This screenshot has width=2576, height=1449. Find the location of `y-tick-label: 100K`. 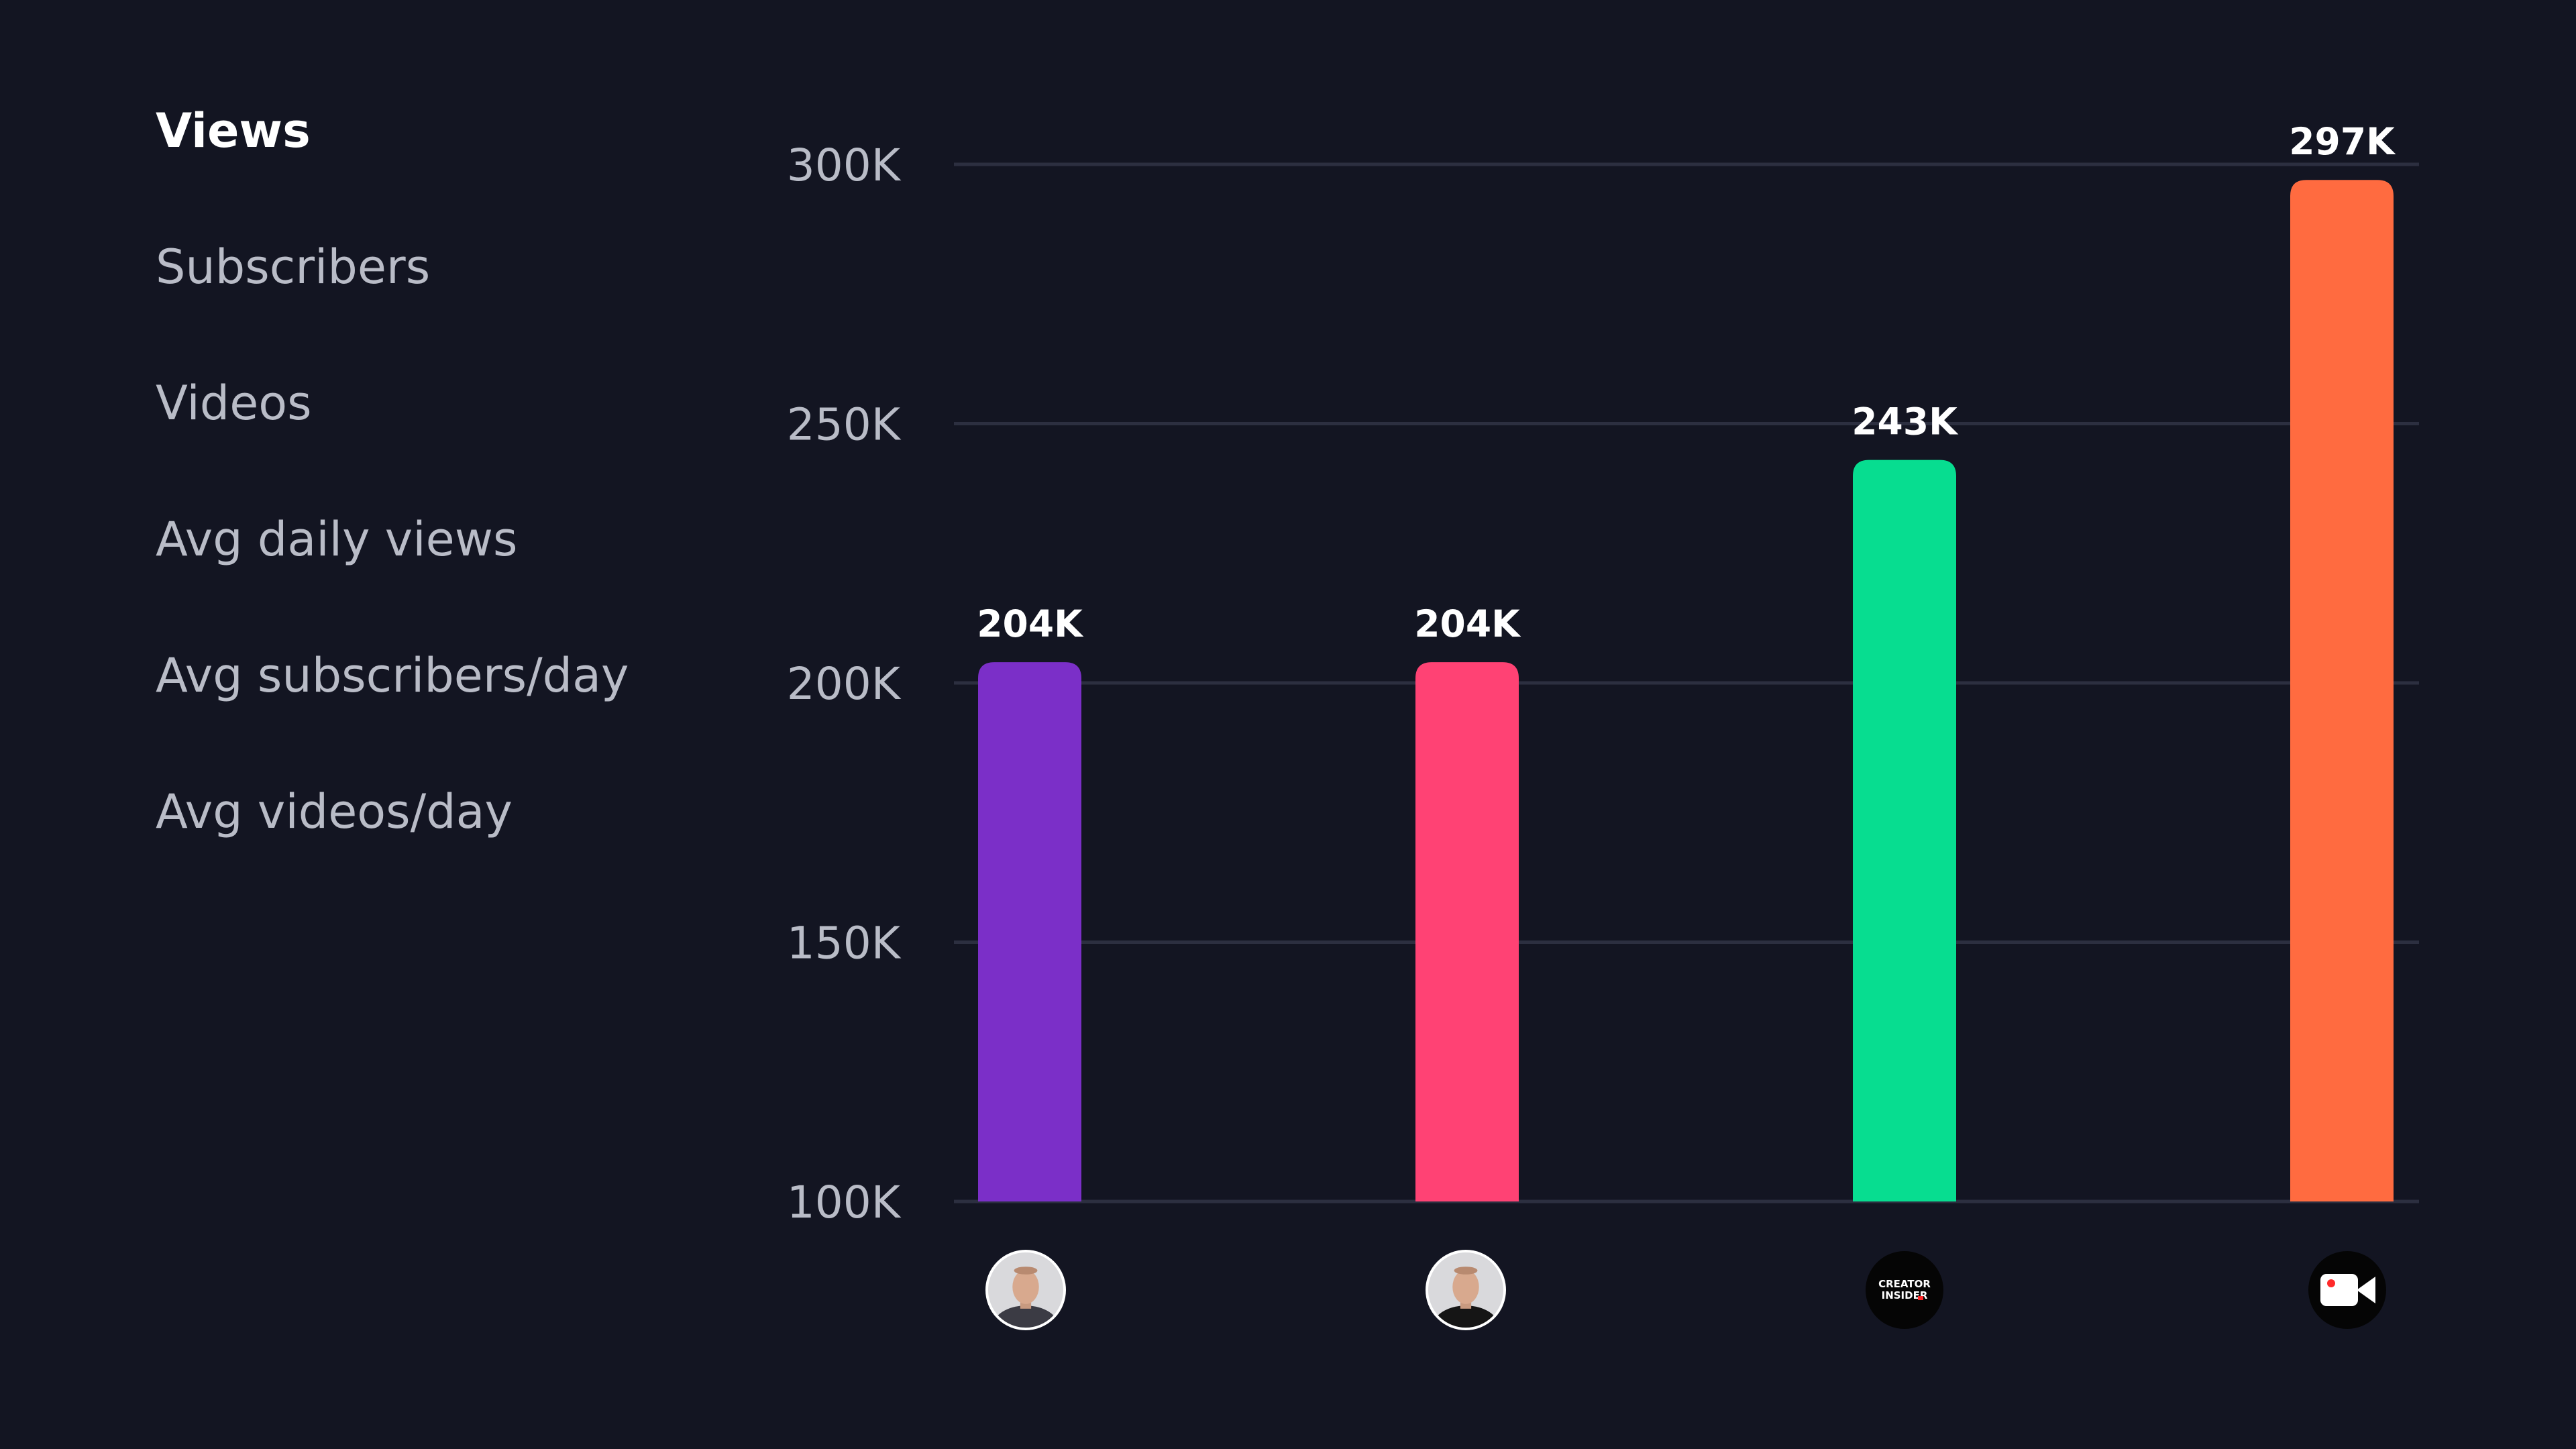

y-tick-label: 100K is located at coordinates (844, 1202).